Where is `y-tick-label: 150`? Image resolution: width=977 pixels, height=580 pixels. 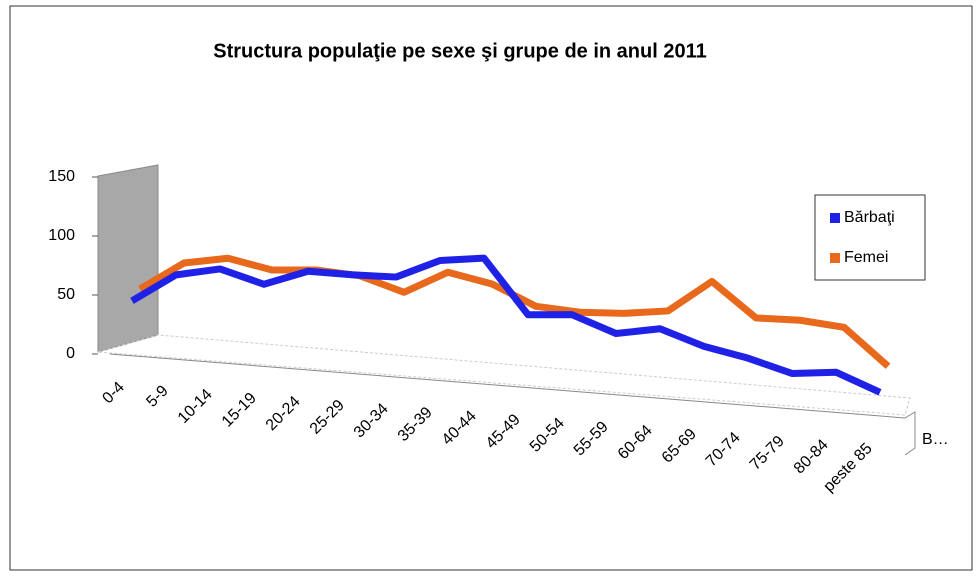
y-tick-label: 150 is located at coordinates (61, 176).